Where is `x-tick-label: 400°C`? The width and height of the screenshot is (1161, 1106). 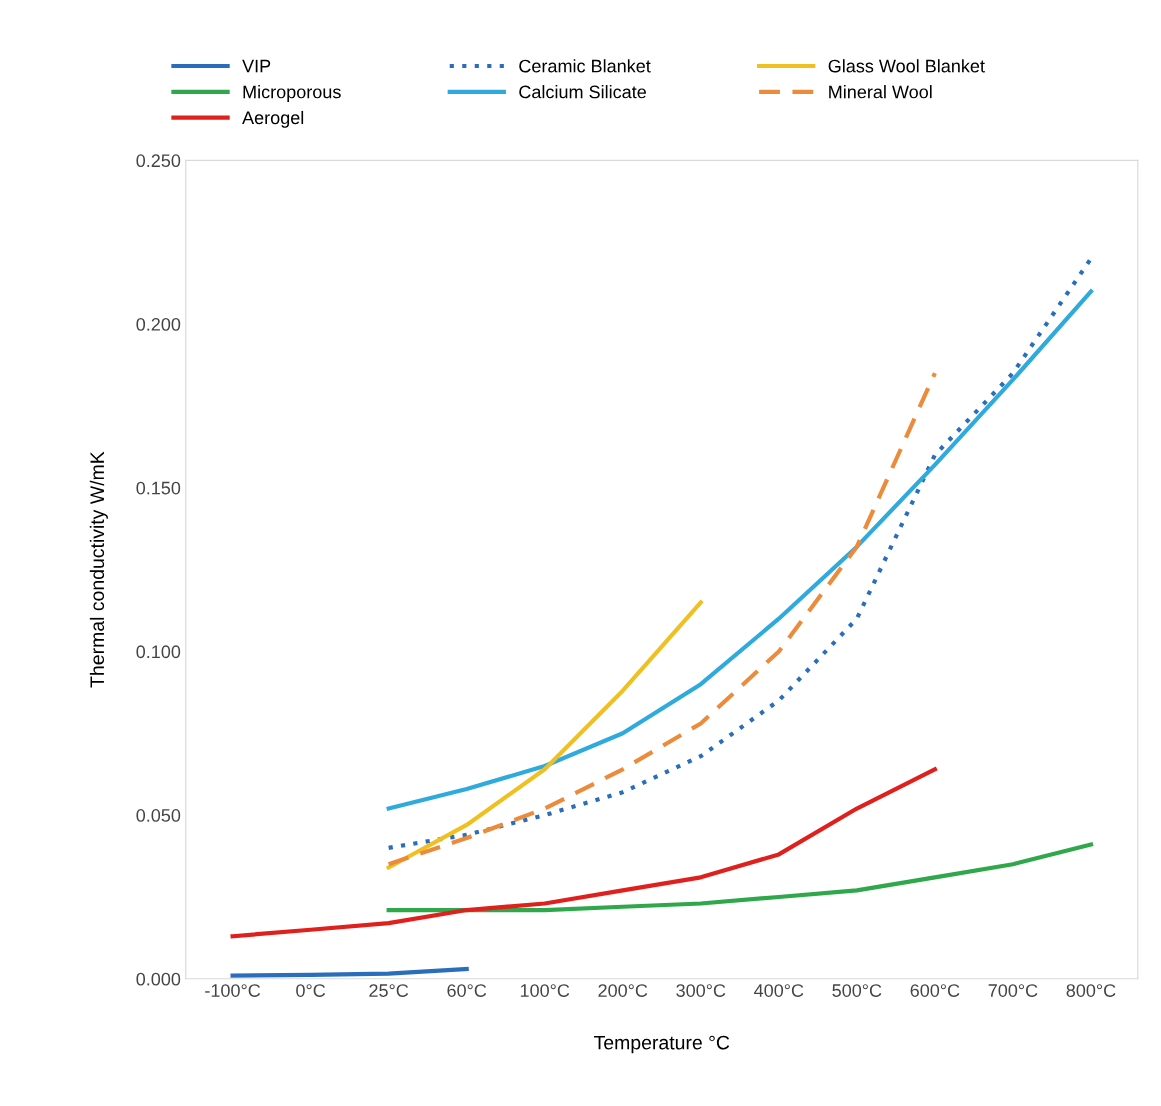
x-tick-label: 400°C is located at coordinates (779, 990).